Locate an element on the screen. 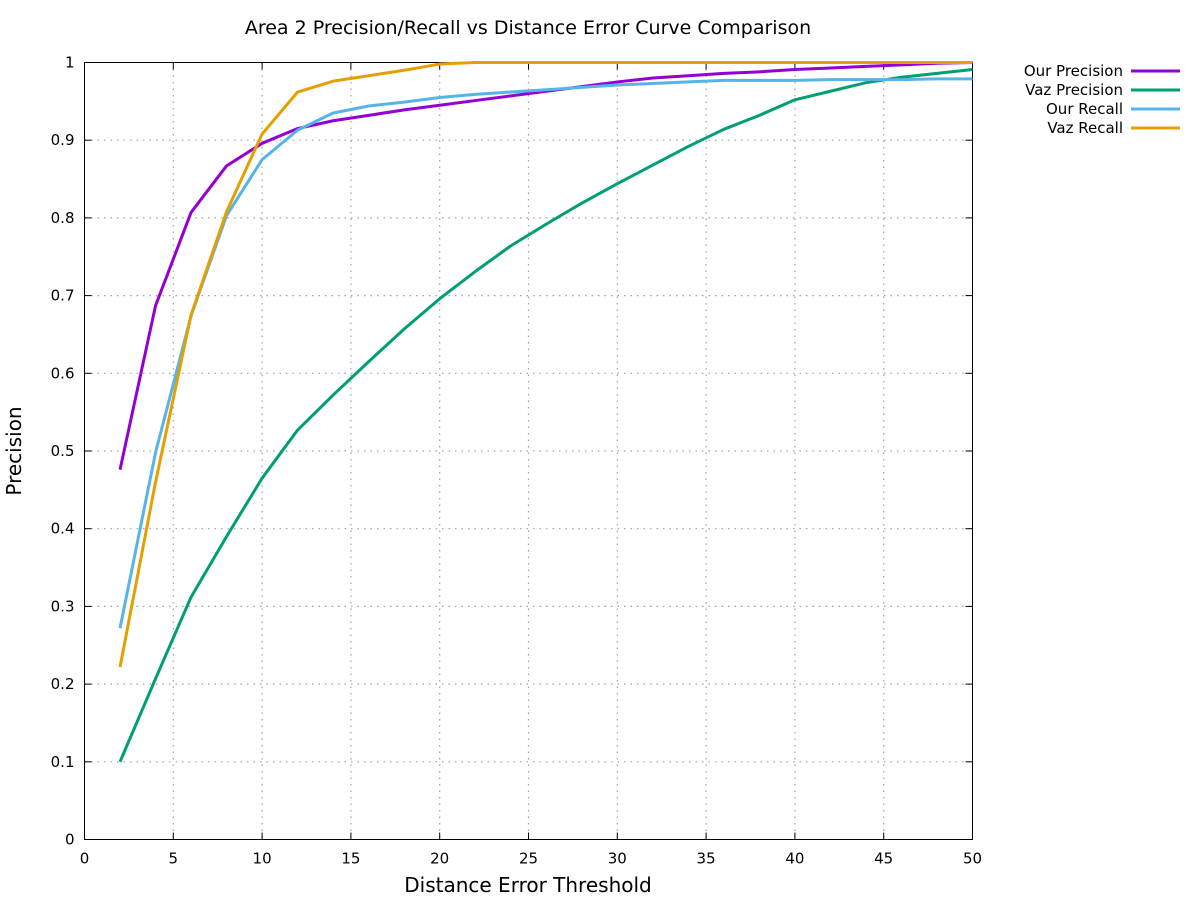  legend-label-vaz-precision: Vaz Precision is located at coordinates (1074, 90).